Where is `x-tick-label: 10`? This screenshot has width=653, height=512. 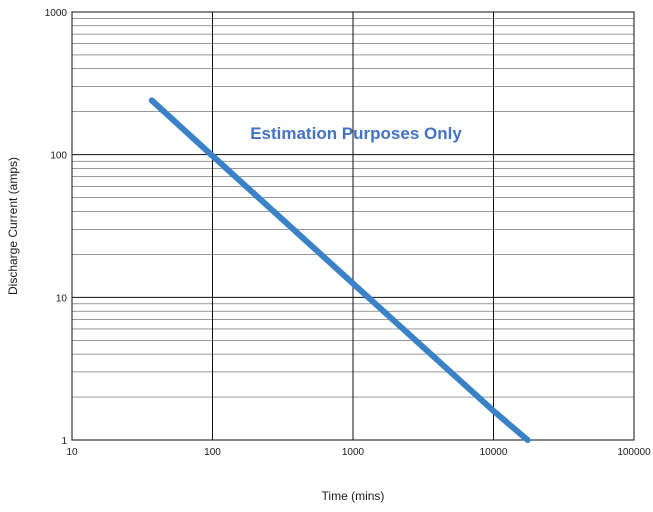 x-tick-label: 10 is located at coordinates (72, 452).